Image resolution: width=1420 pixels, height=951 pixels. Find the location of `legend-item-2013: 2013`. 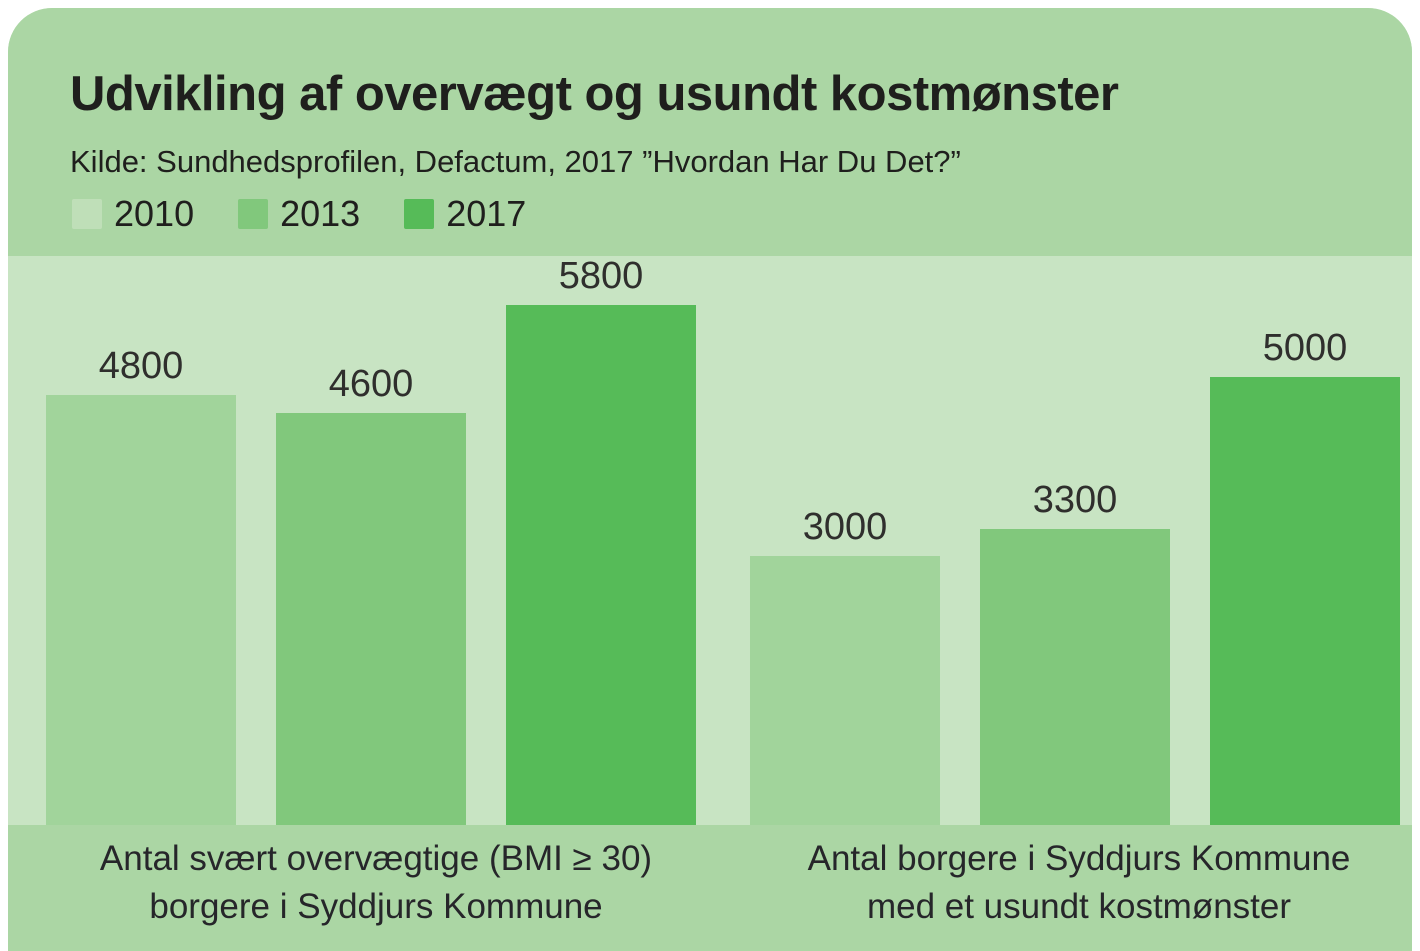

legend-item-2013: 2013 is located at coordinates (299, 214).